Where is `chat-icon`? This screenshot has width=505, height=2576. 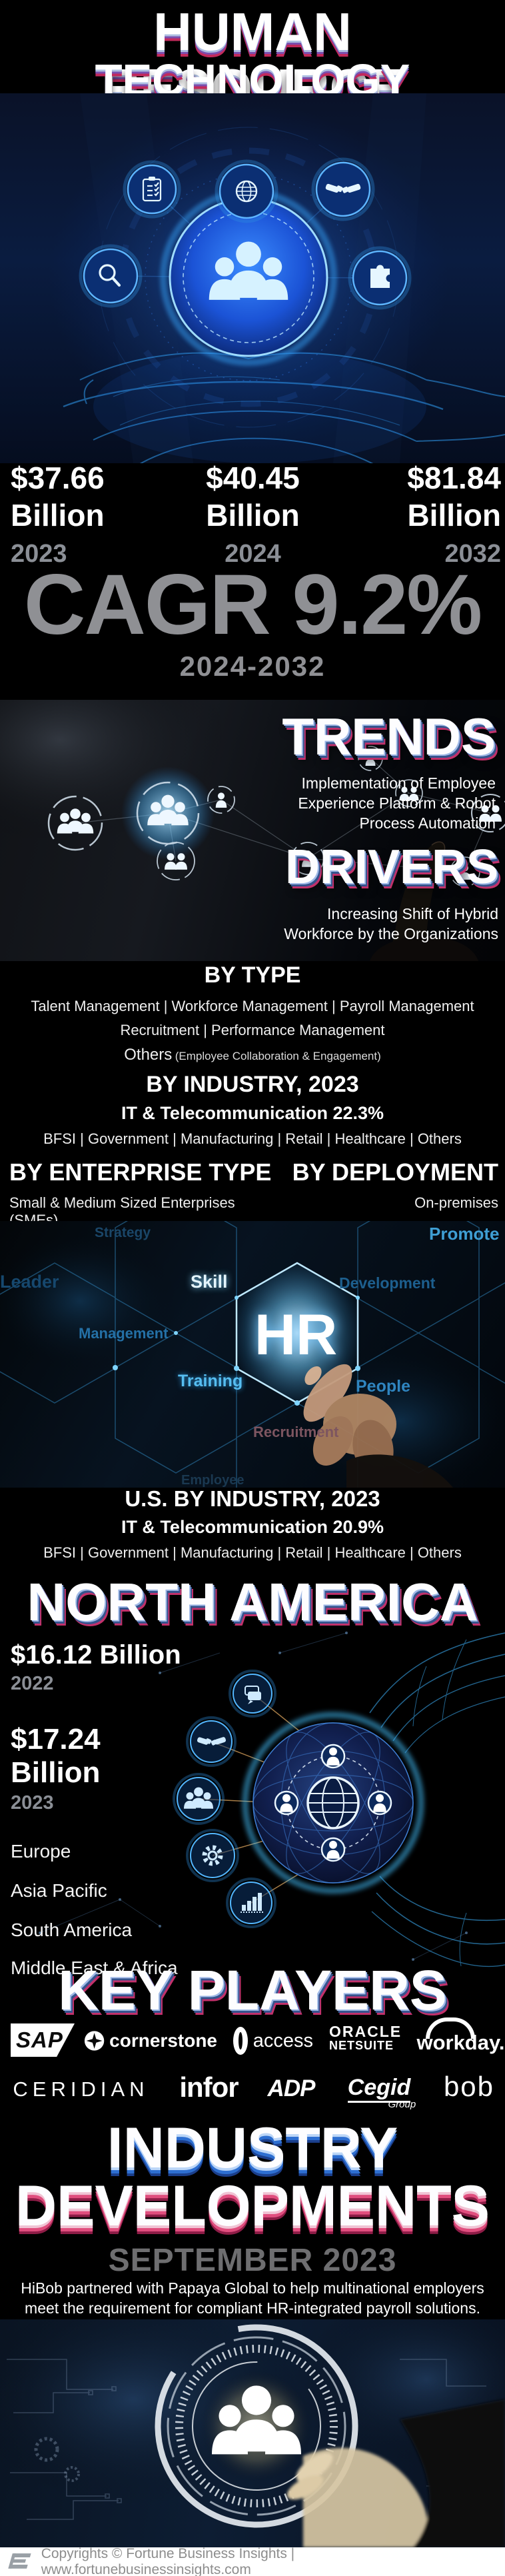
chat-icon is located at coordinates (252, 1694).